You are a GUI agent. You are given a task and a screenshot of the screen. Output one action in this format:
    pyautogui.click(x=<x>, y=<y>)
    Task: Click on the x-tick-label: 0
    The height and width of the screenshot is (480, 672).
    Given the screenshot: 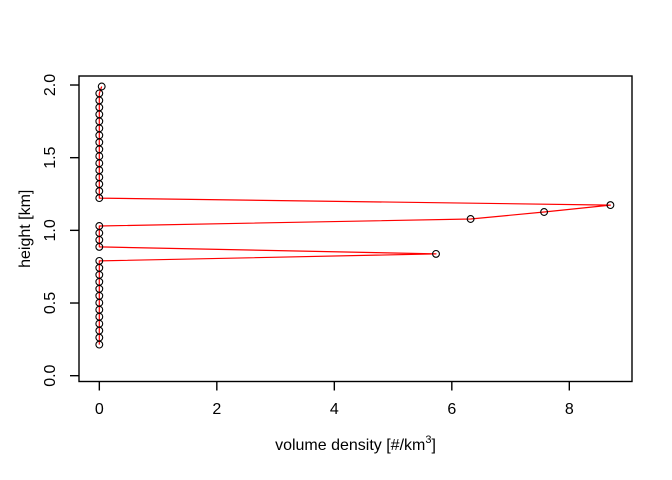 What is the action you would take?
    pyautogui.click(x=99, y=409)
    